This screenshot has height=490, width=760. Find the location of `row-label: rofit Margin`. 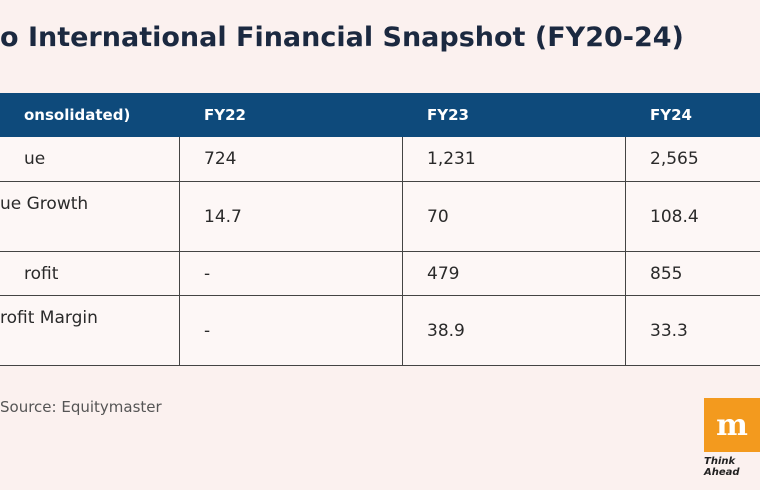

row-label: rofit Margin is located at coordinates (90, 331).